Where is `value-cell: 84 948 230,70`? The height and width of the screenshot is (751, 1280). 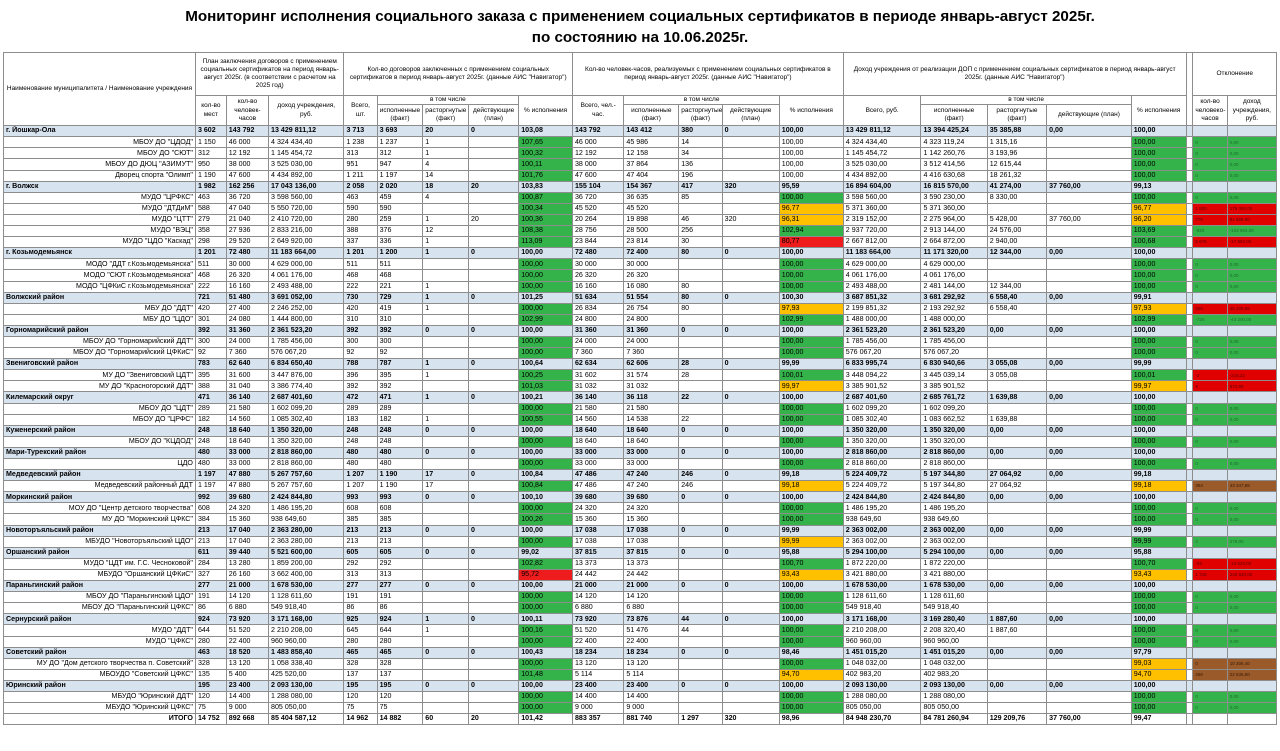 value-cell: 84 948 230,70 is located at coordinates (882, 719).